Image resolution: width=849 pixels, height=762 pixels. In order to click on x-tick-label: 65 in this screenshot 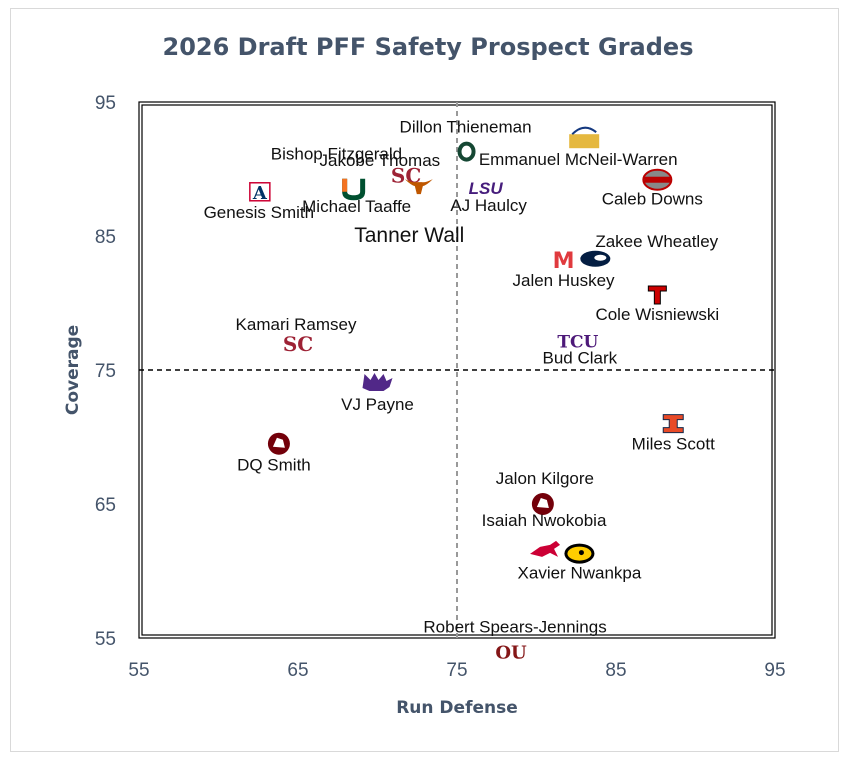, I will do `click(297, 670)`.